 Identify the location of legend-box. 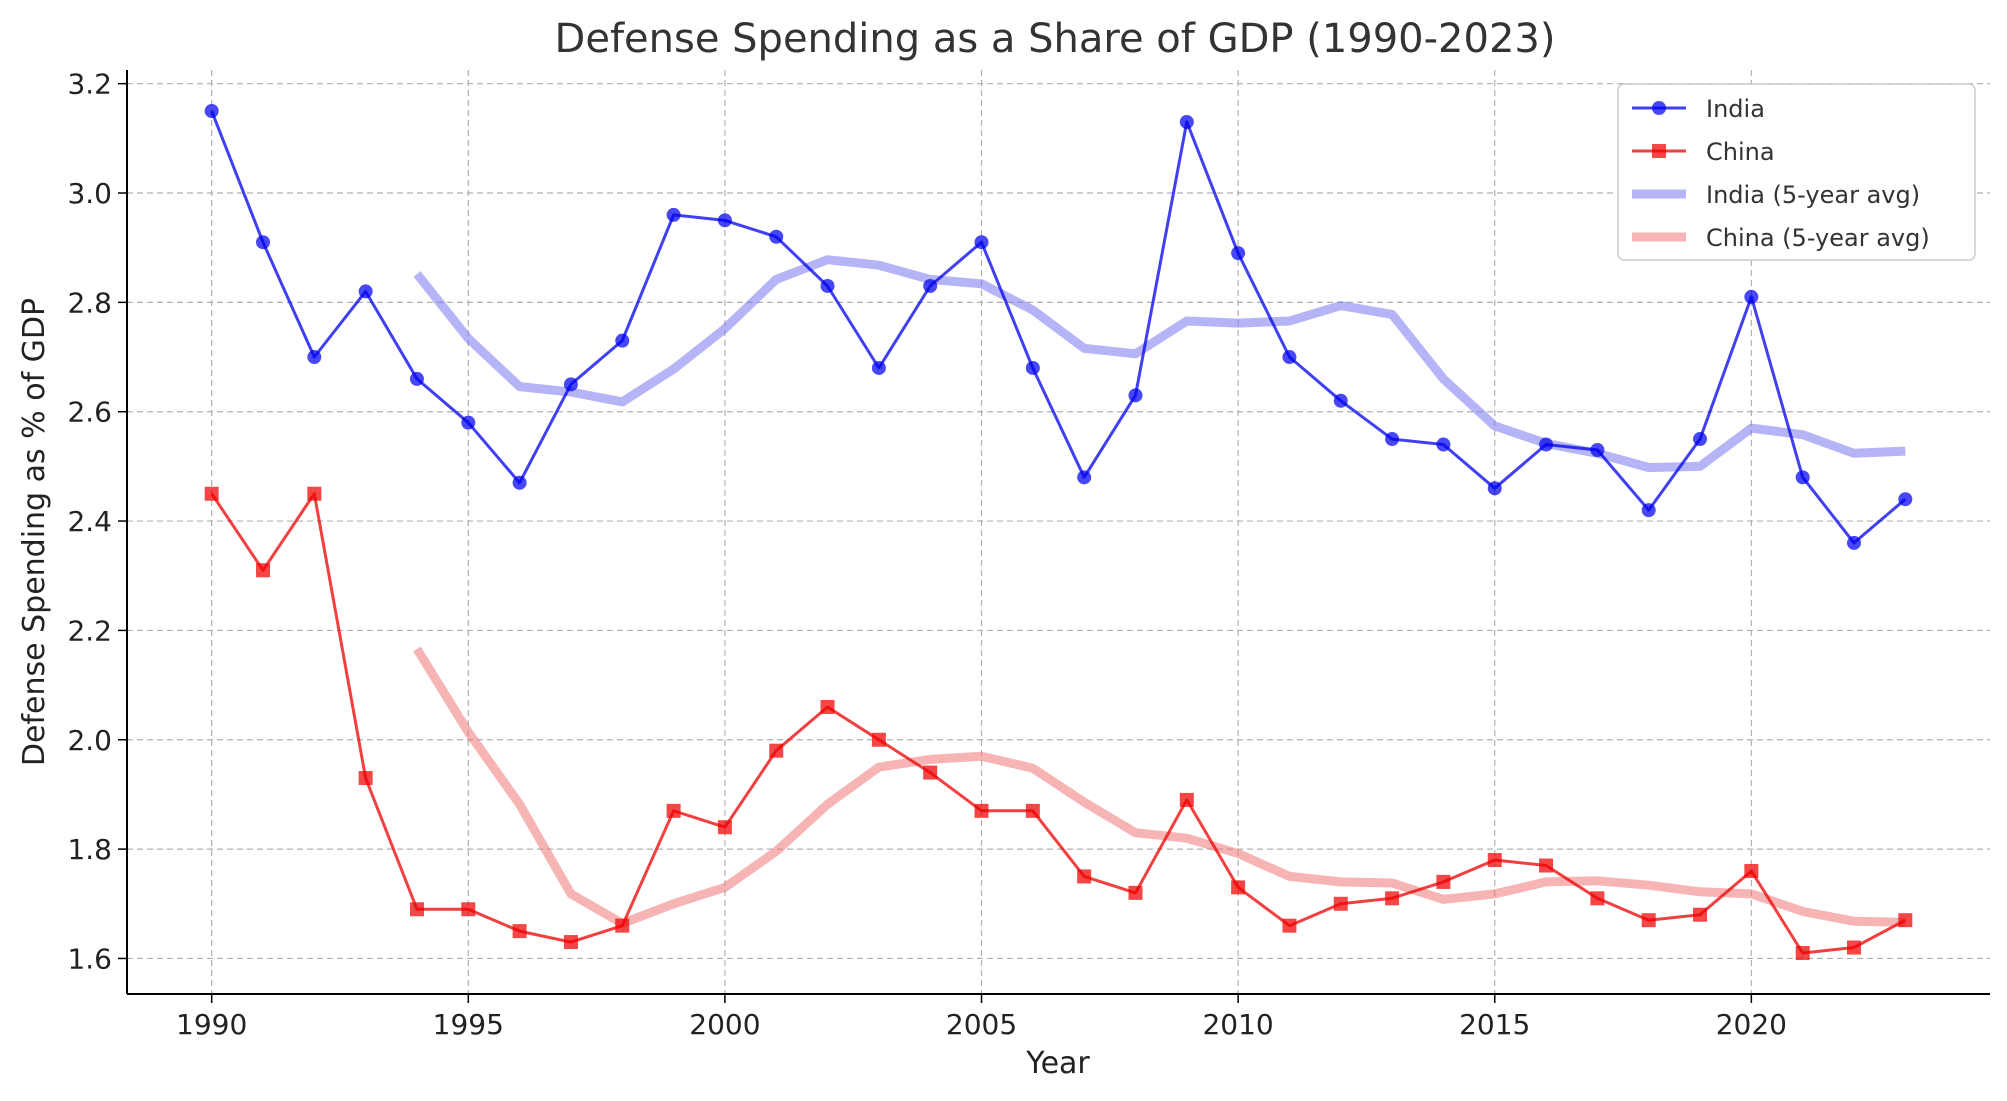
(1796, 172).